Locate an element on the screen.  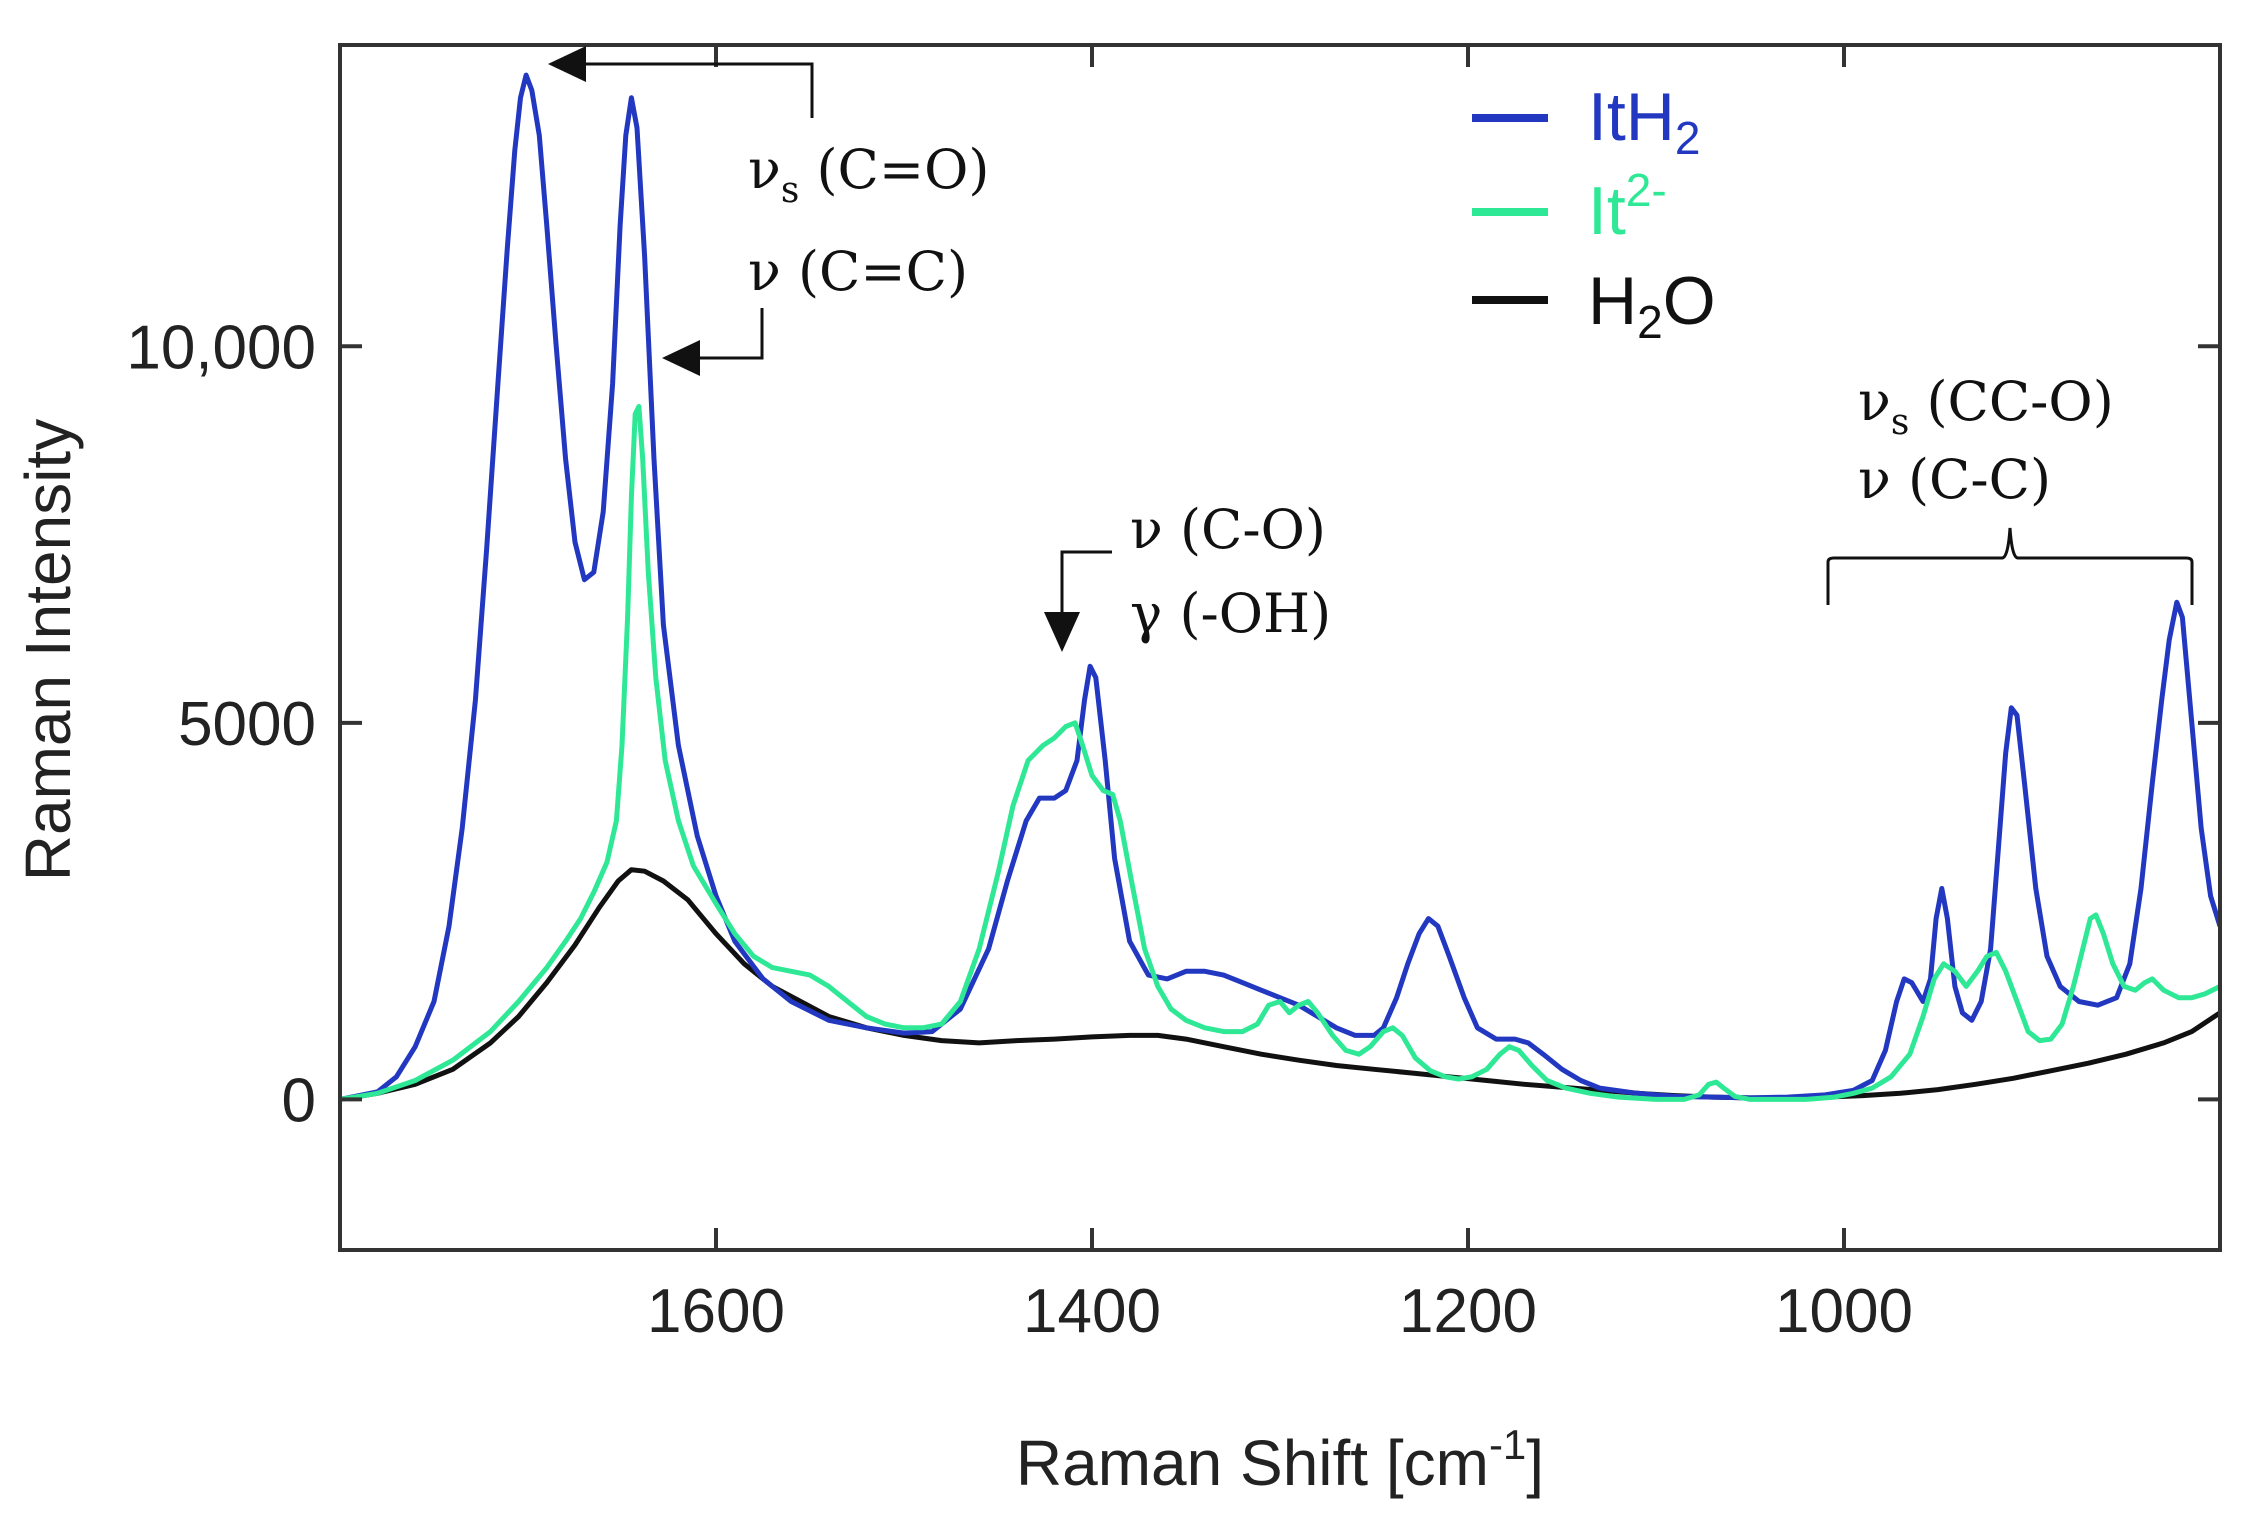
x-tick-label-1000: 1000 is located at coordinates (1844, 1311).